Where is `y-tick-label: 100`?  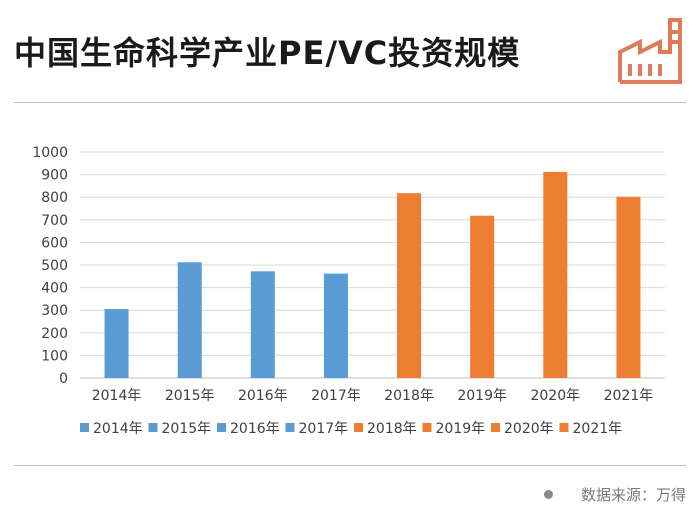
y-tick-label: 100 is located at coordinates (54, 356).